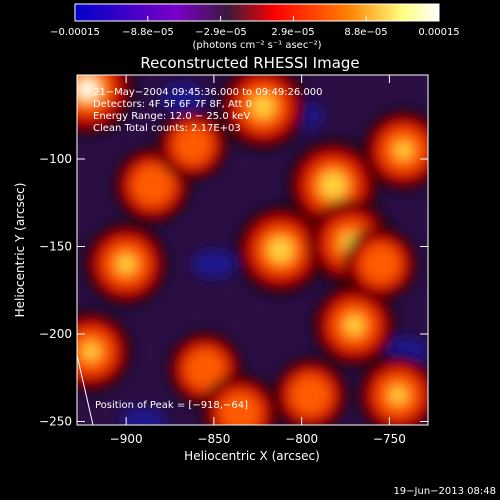 This screenshot has height=500, width=500. I want to click on footer-timestamp: 19−Jun−2013 08:48, so click(444, 491).